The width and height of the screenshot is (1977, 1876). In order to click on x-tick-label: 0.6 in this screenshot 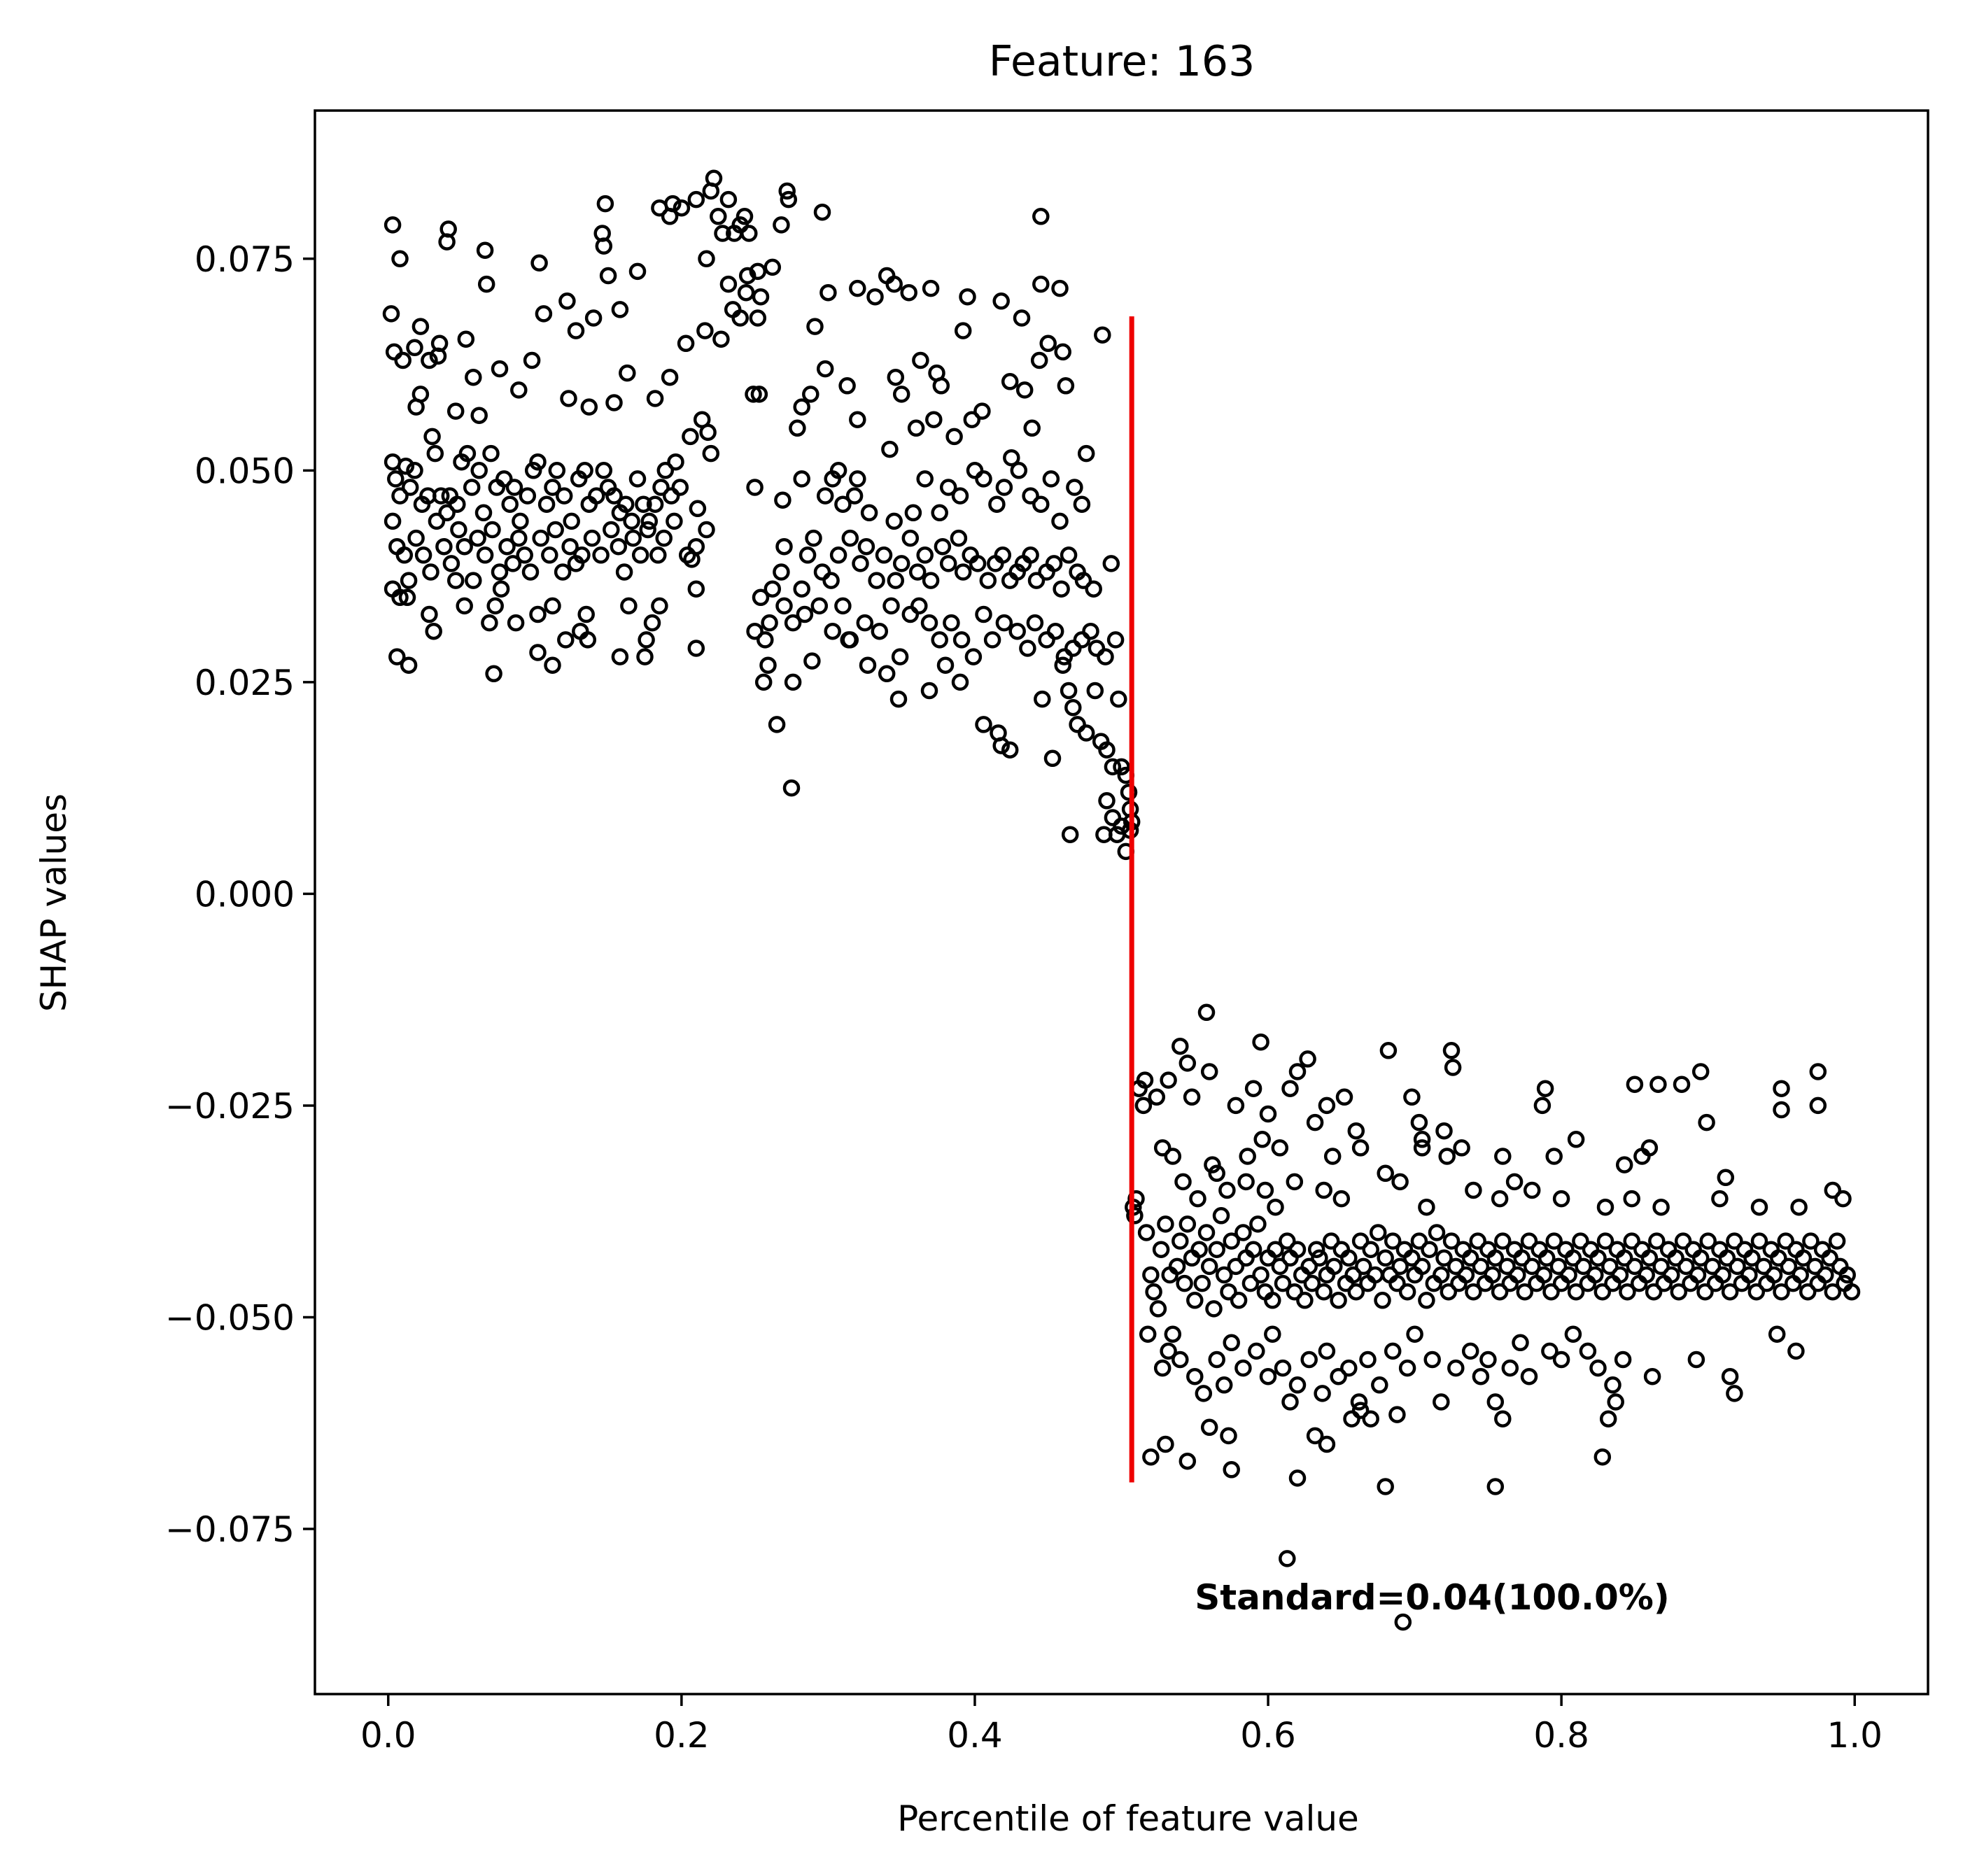, I will do `click(1268, 1736)`.